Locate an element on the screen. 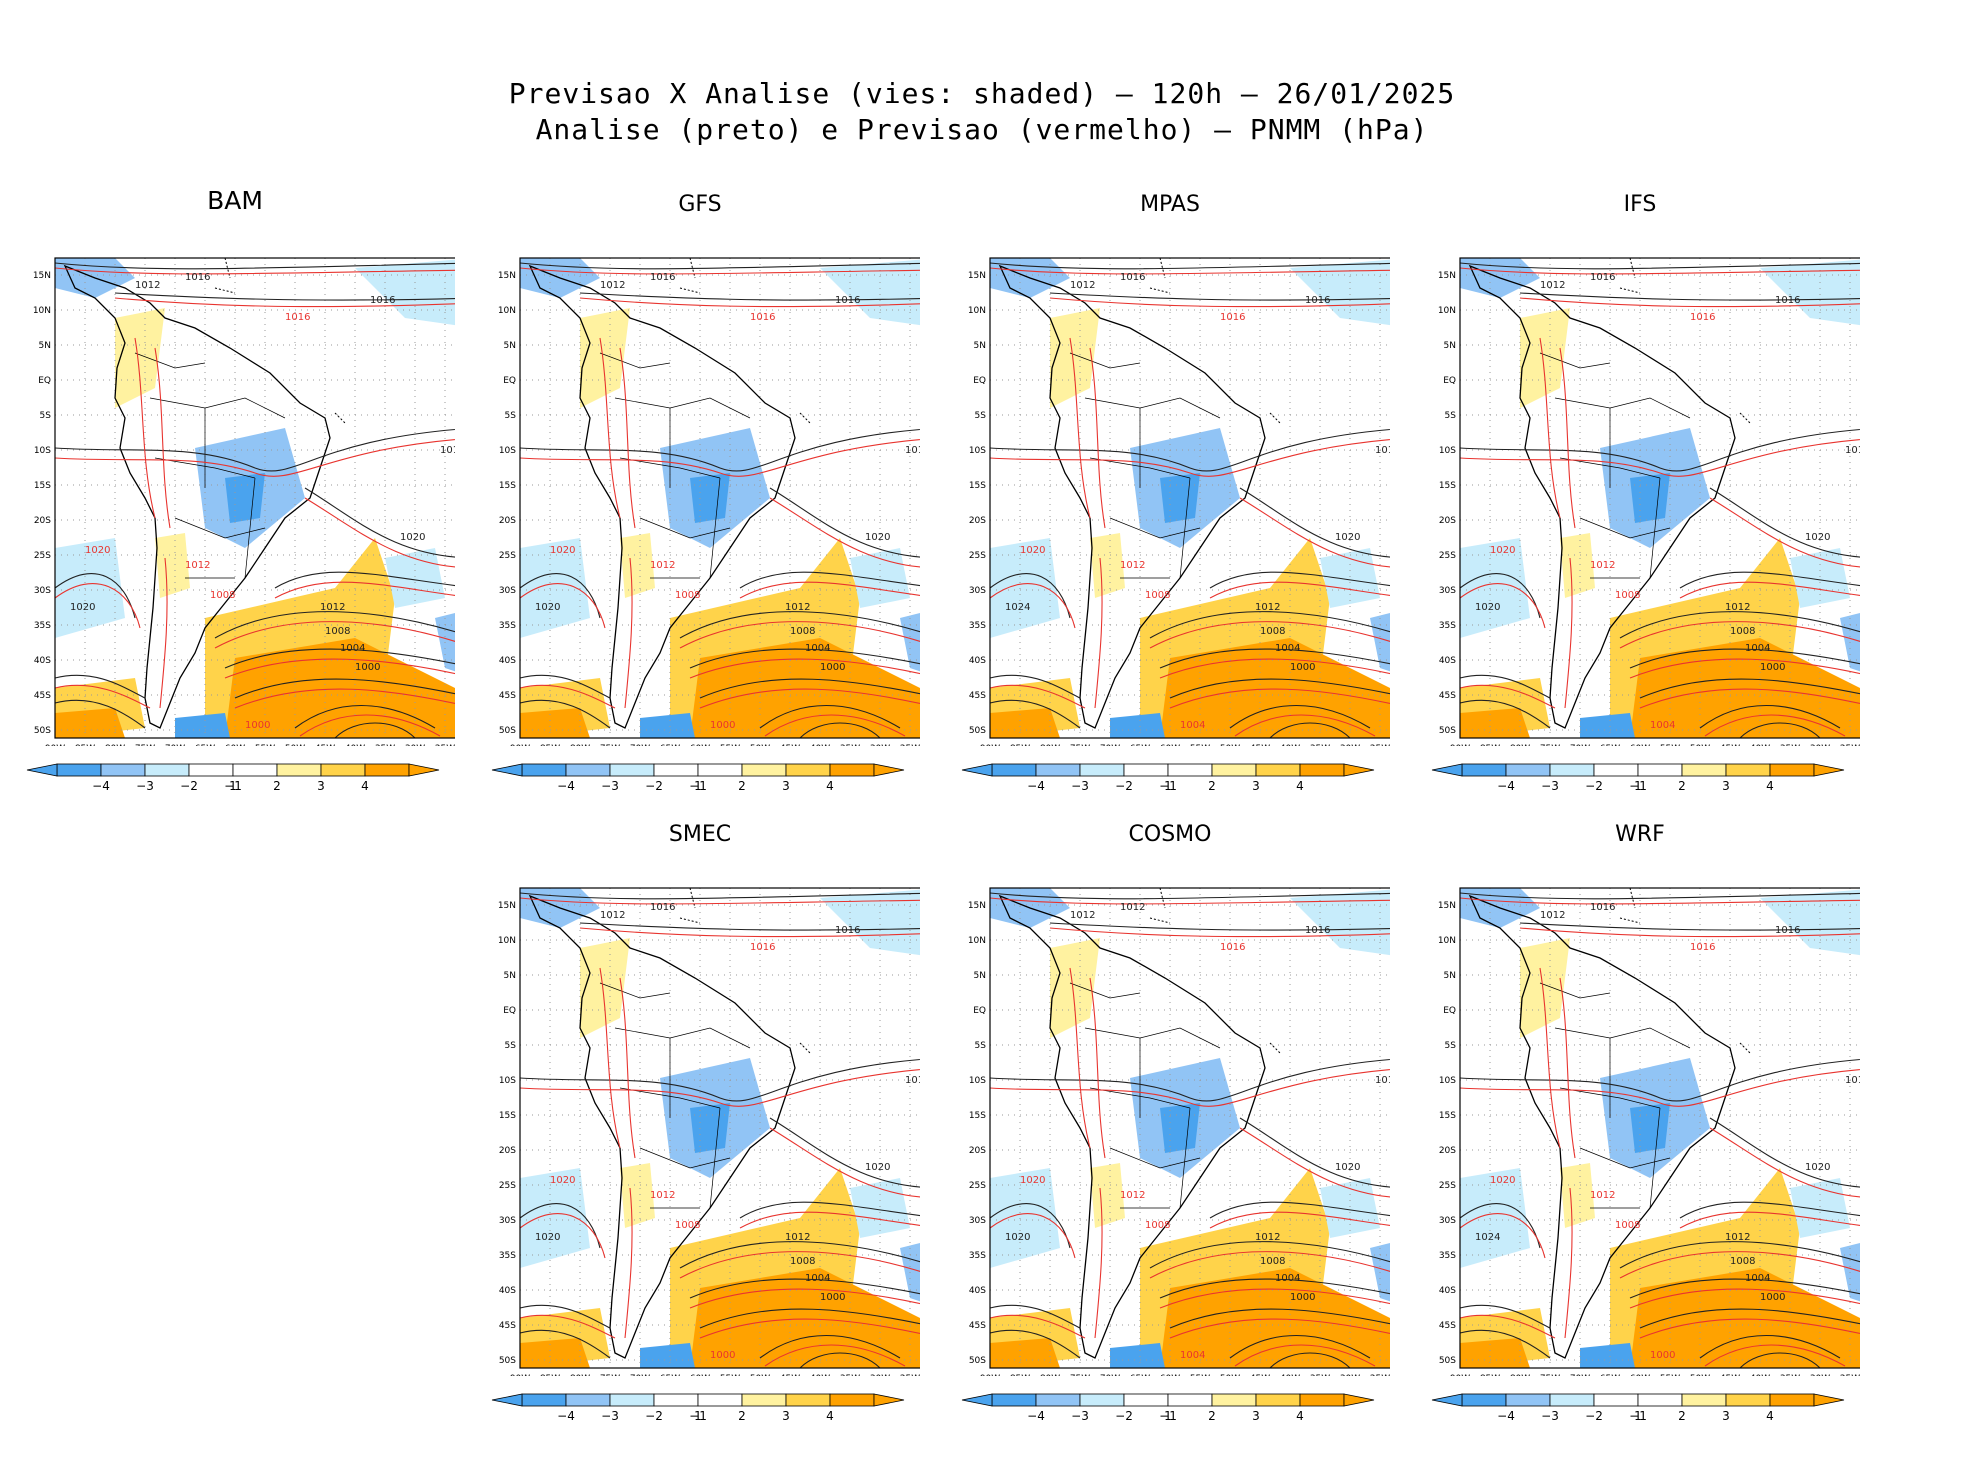 The image size is (1964, 1466). colorbar-label: 3 is located at coordinates (321, 786).